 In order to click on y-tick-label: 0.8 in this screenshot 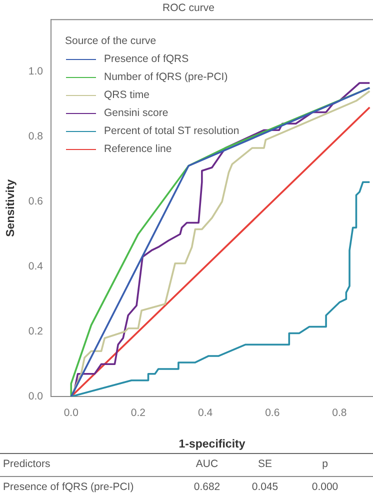, I will do `click(36, 136)`.